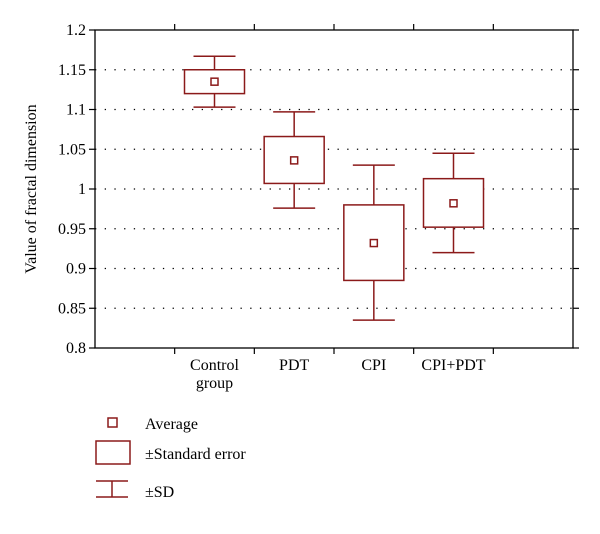 The height and width of the screenshot is (534, 600). Describe the element at coordinates (294, 365) in the screenshot. I see `x-tick-label: PDT` at that location.